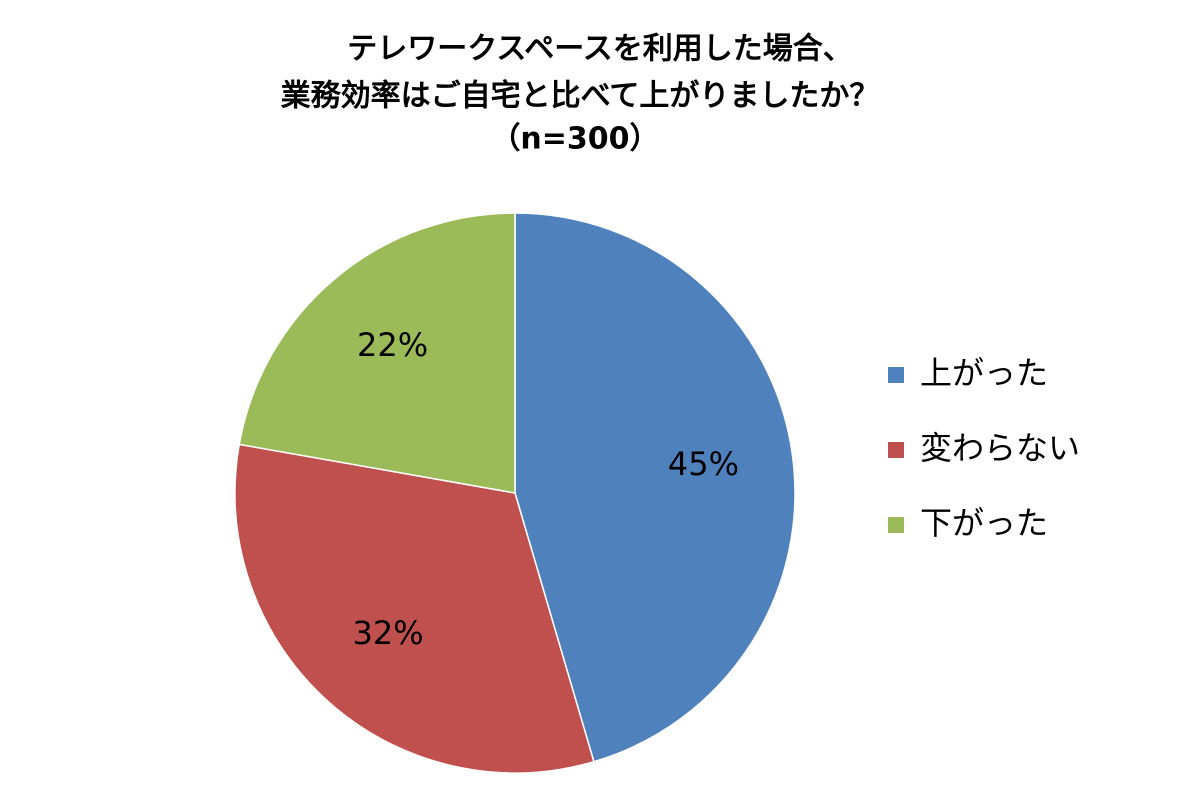 This screenshot has height=800, width=1200. Describe the element at coordinates (574, 139) in the screenshot. I see `chart-title: （n=300）` at that location.